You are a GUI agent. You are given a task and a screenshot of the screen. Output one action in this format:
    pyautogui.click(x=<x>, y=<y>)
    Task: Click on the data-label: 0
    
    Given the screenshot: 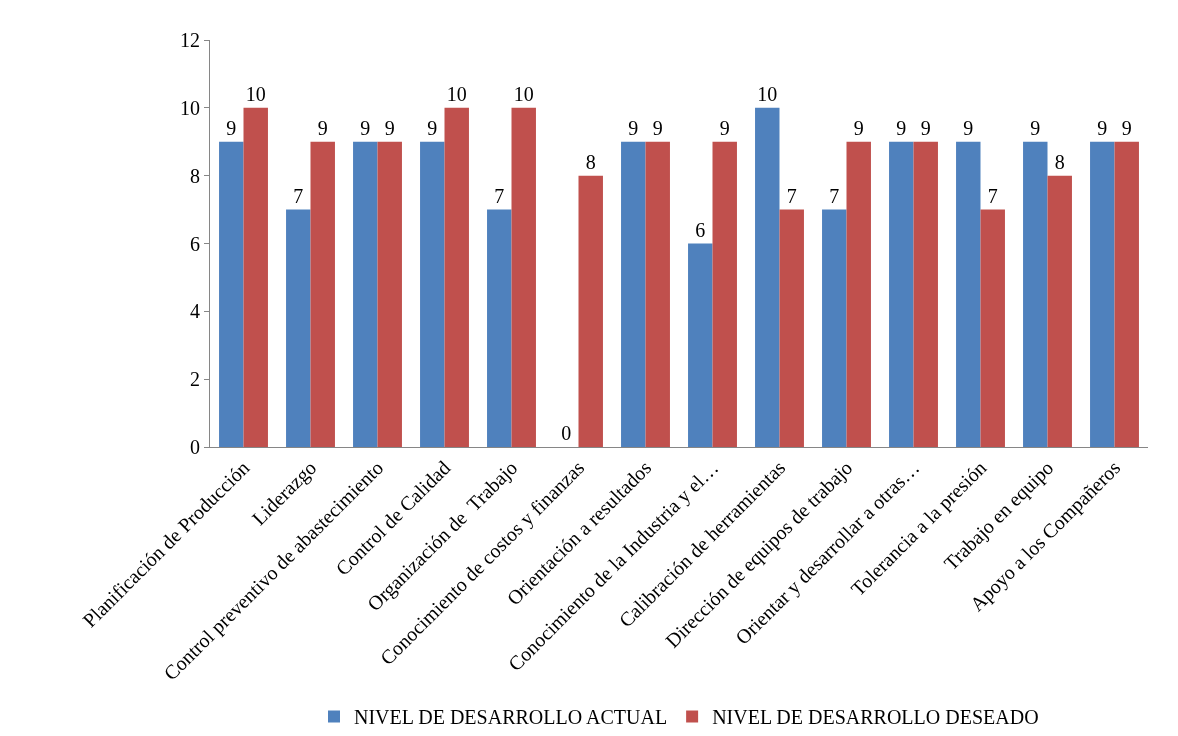 What is the action you would take?
    pyautogui.click(x=566, y=433)
    